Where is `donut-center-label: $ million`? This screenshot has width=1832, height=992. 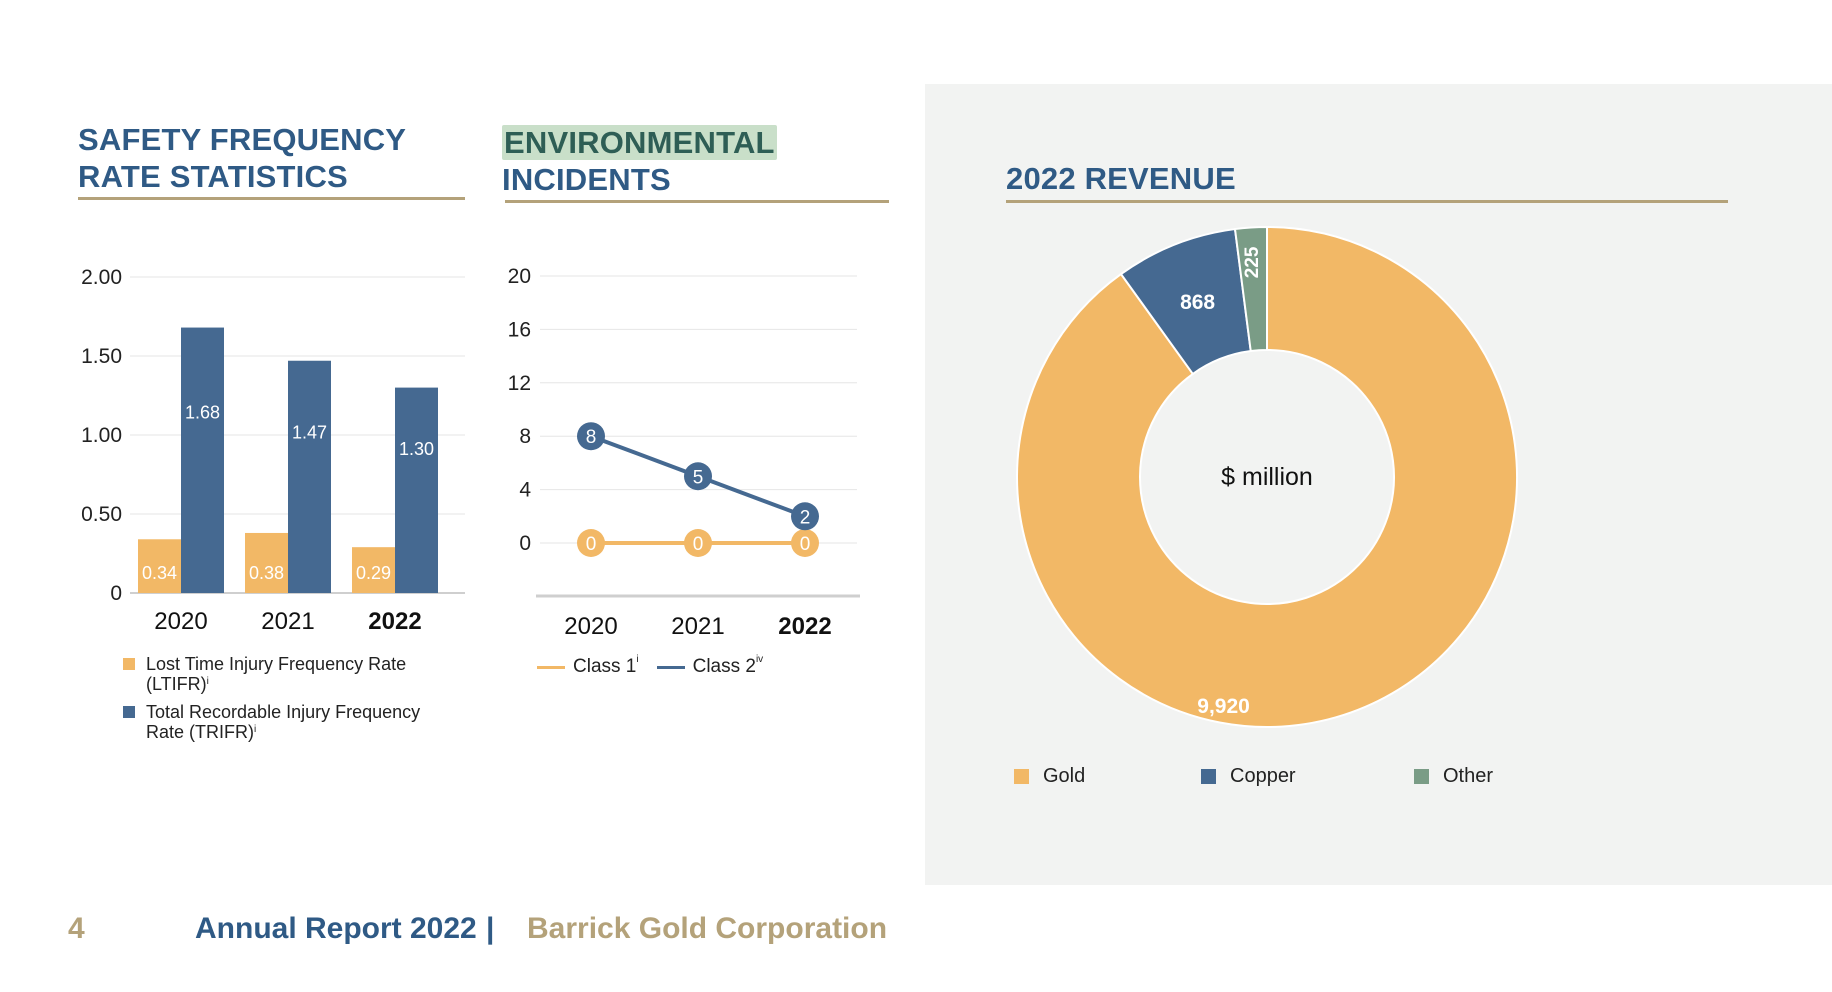
donut-center-label: $ million is located at coordinates (1267, 477).